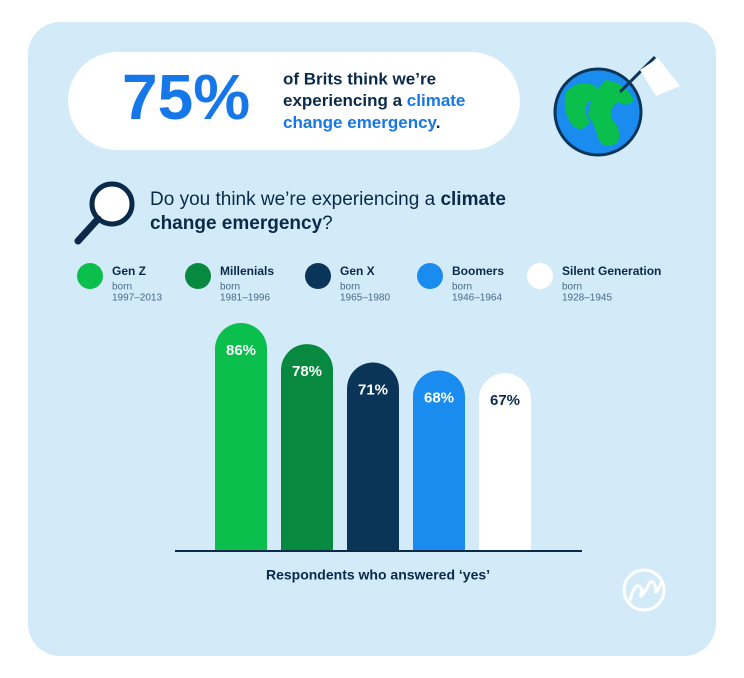 This screenshot has width=744, height=678. What do you see at coordinates (104, 213) in the screenshot?
I see `magnifier-icon` at bounding box center [104, 213].